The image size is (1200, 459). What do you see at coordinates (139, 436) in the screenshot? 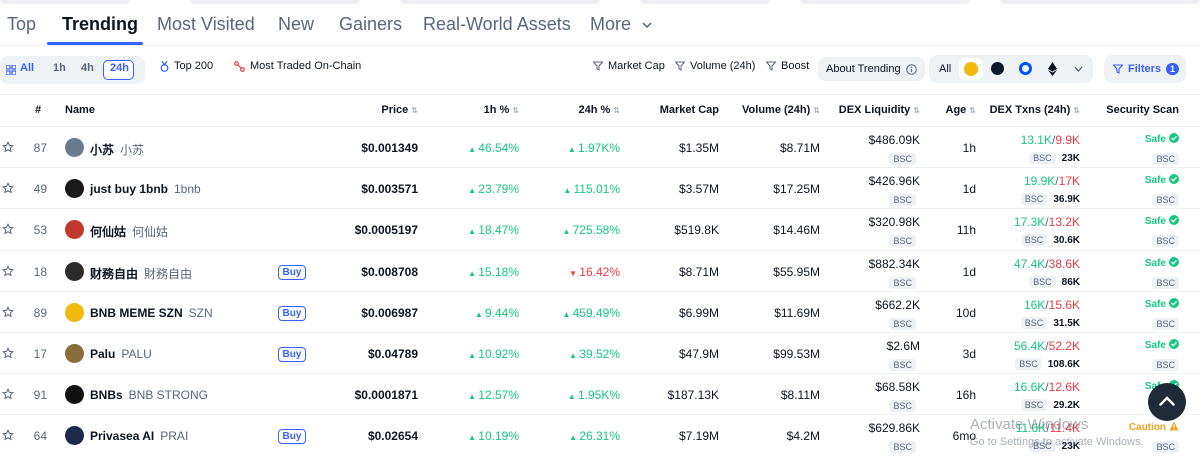
I see `token-name: Privasea AI PRAI` at bounding box center [139, 436].